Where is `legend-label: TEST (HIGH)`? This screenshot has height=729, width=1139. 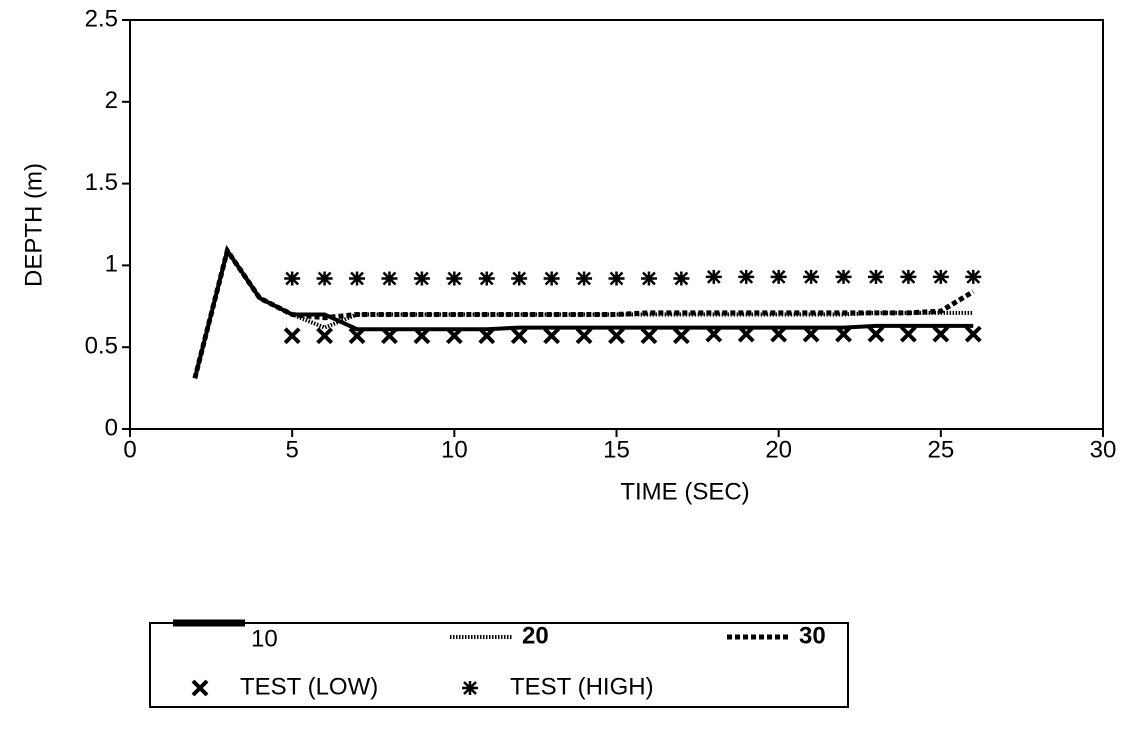 legend-label: TEST (HIGH) is located at coordinates (582, 686).